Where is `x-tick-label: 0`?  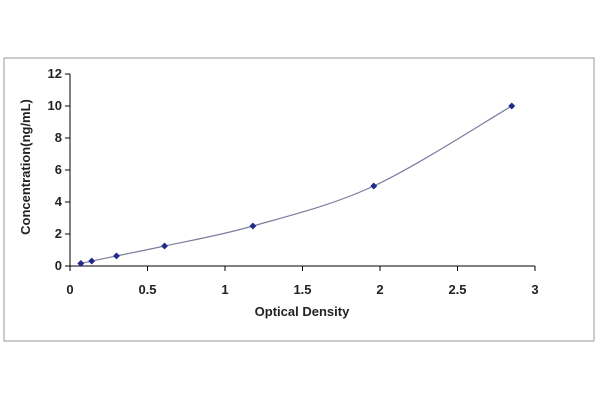
x-tick-label: 0 is located at coordinates (69, 289).